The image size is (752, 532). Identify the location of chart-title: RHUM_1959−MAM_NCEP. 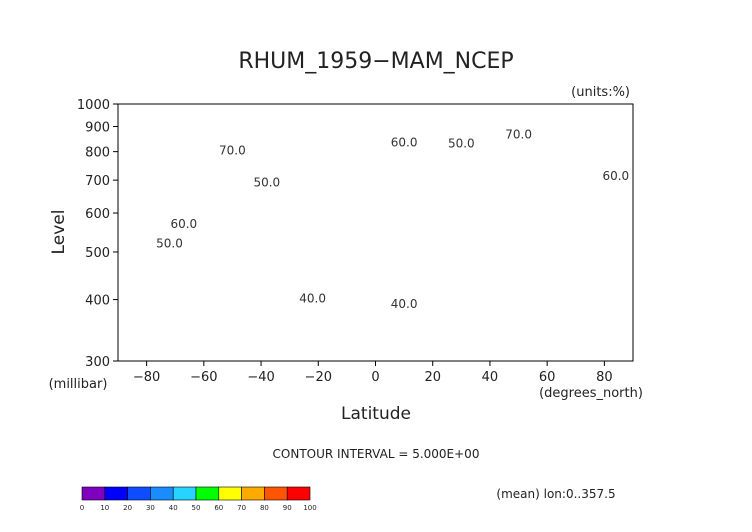
(375, 61).